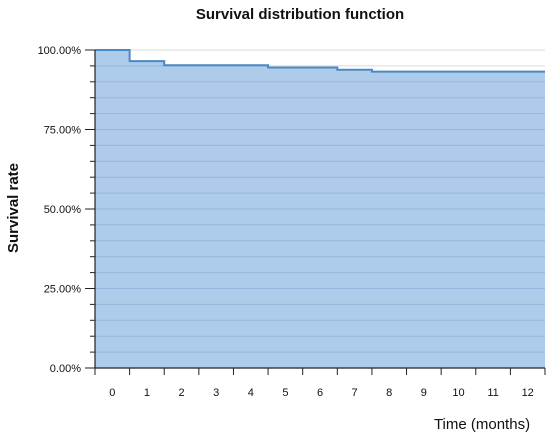 This screenshot has width=550, height=437. I want to click on x-tick-label: 12, so click(528, 393).